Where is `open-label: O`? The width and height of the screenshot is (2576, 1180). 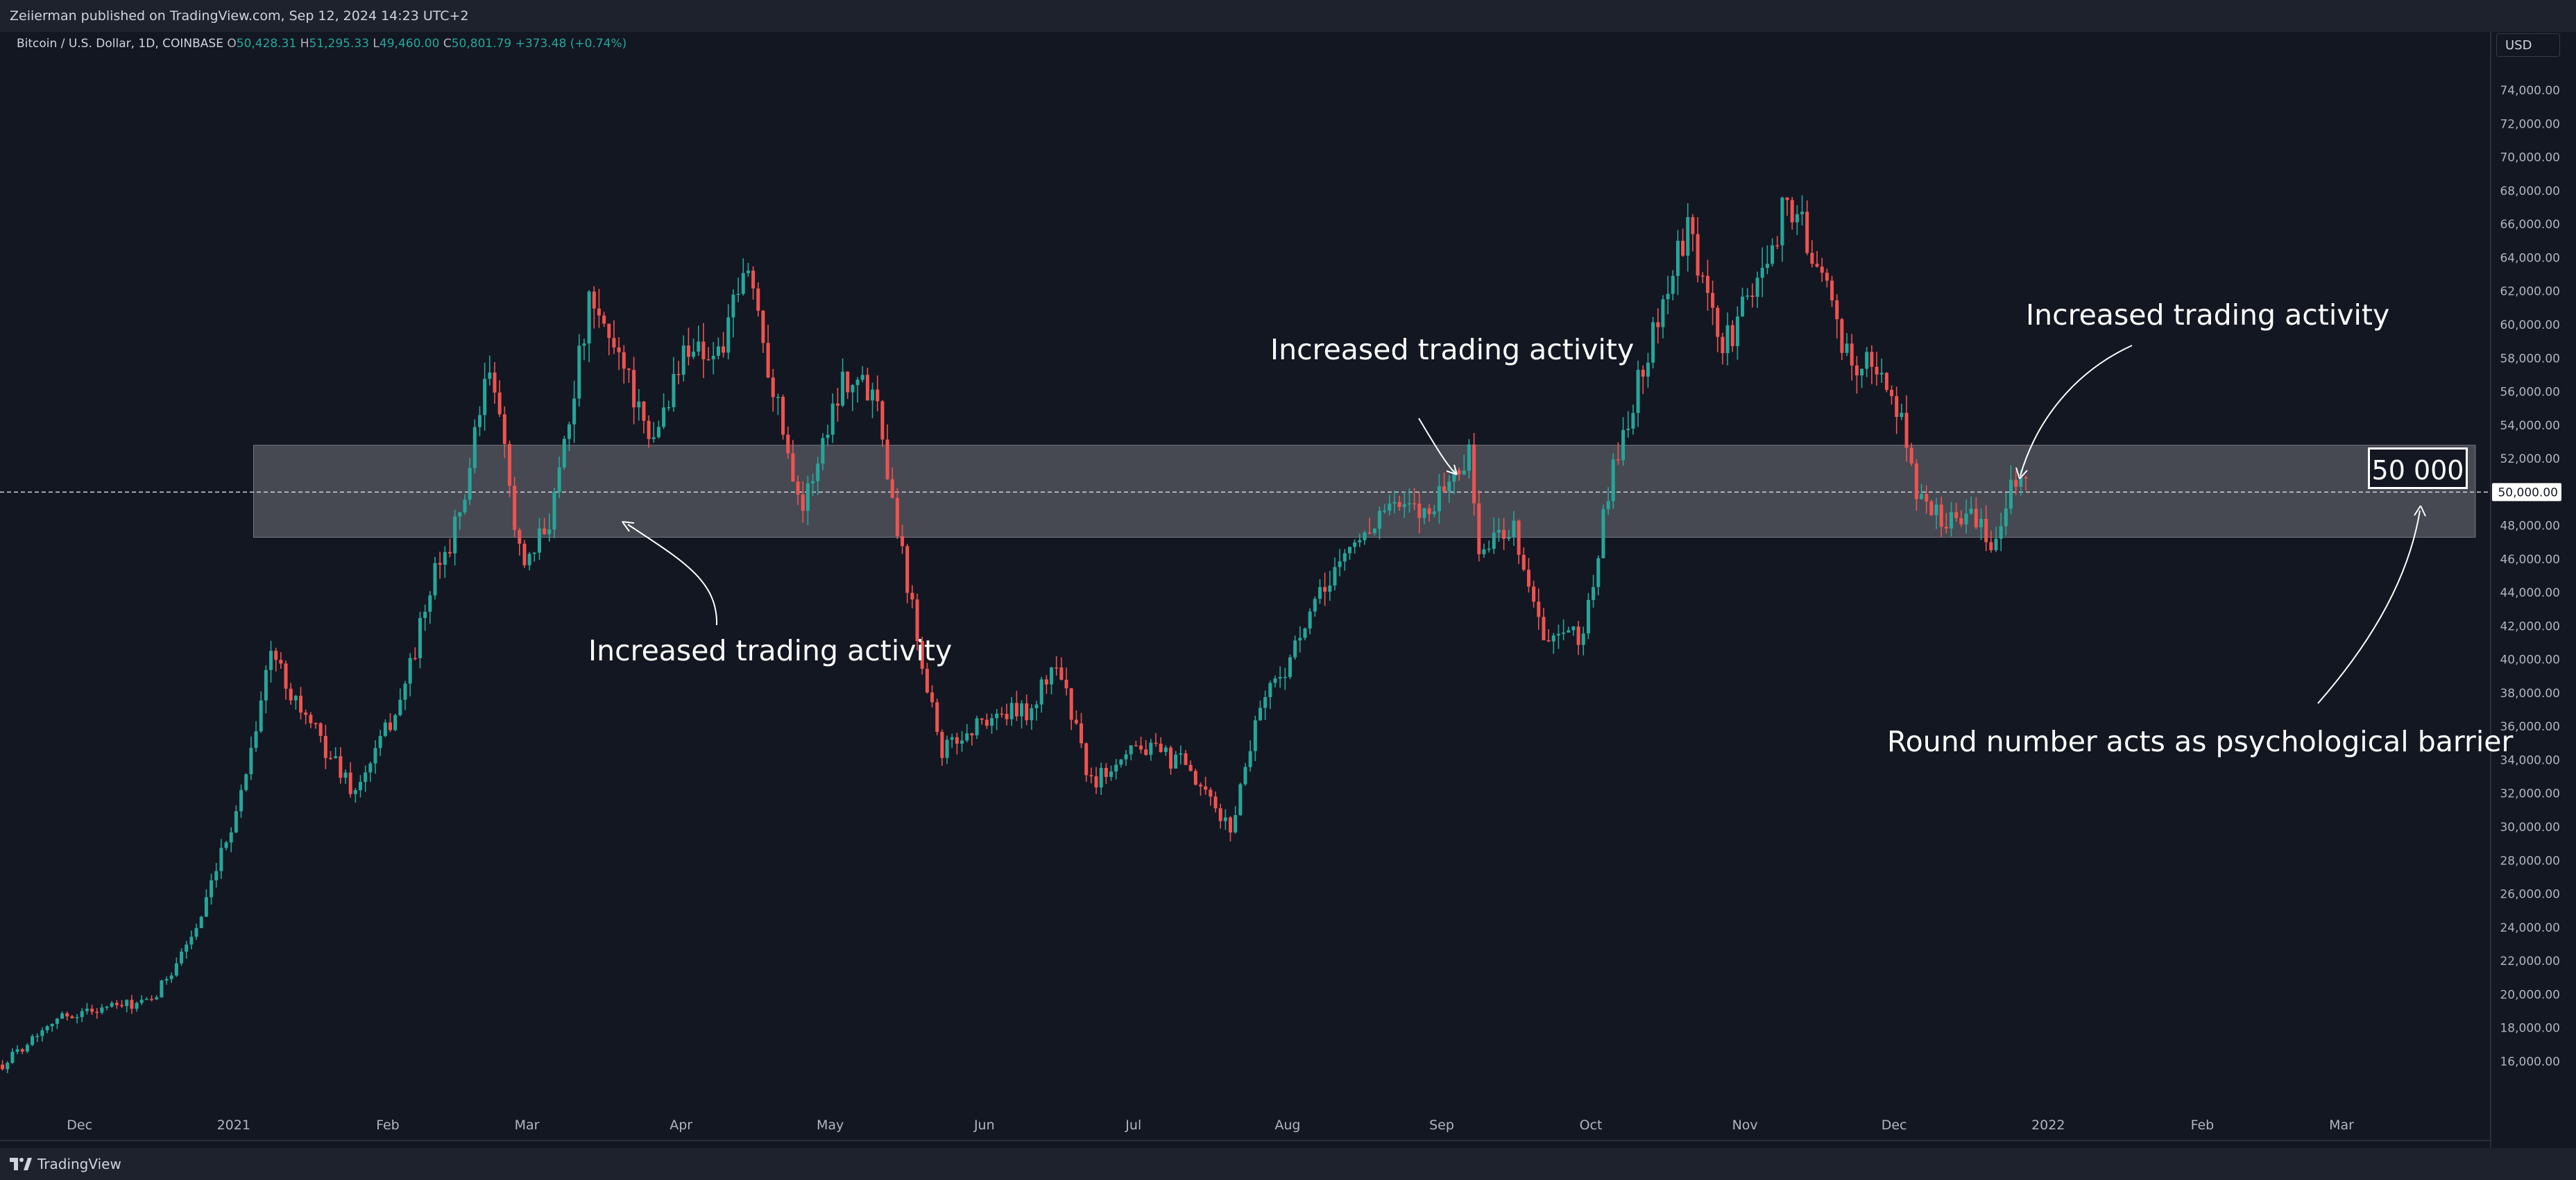
open-label: O is located at coordinates (232, 44).